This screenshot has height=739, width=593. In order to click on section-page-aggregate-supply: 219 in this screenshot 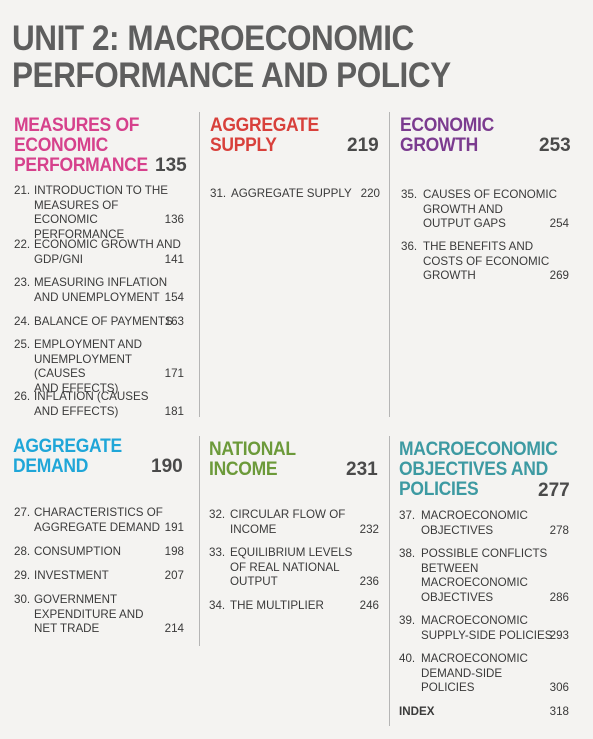, I will do `click(363, 145)`.